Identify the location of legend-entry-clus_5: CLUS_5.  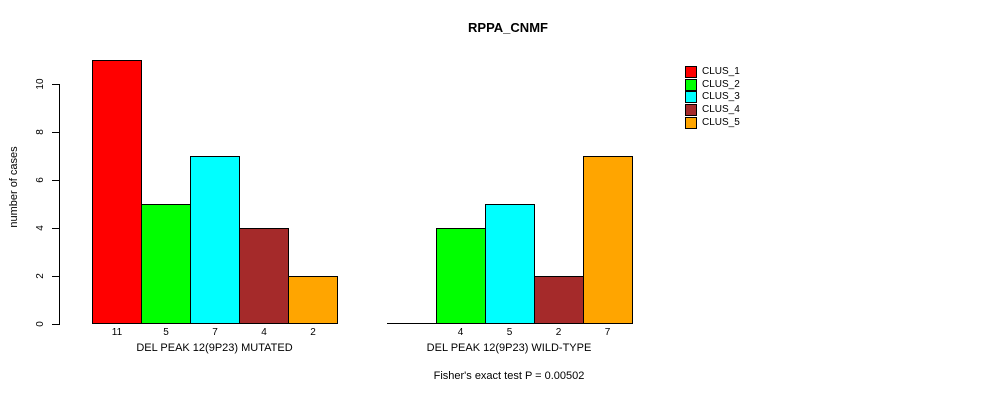
(712, 122).